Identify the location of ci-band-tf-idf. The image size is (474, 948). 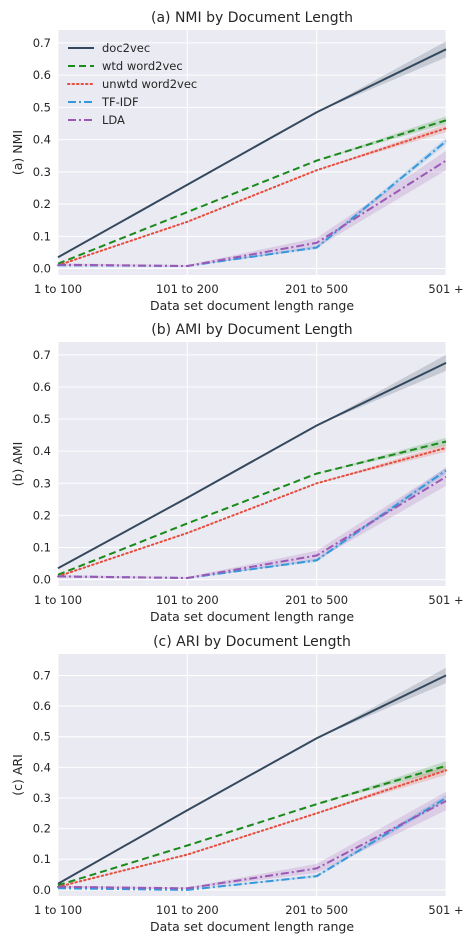
(252, 522).